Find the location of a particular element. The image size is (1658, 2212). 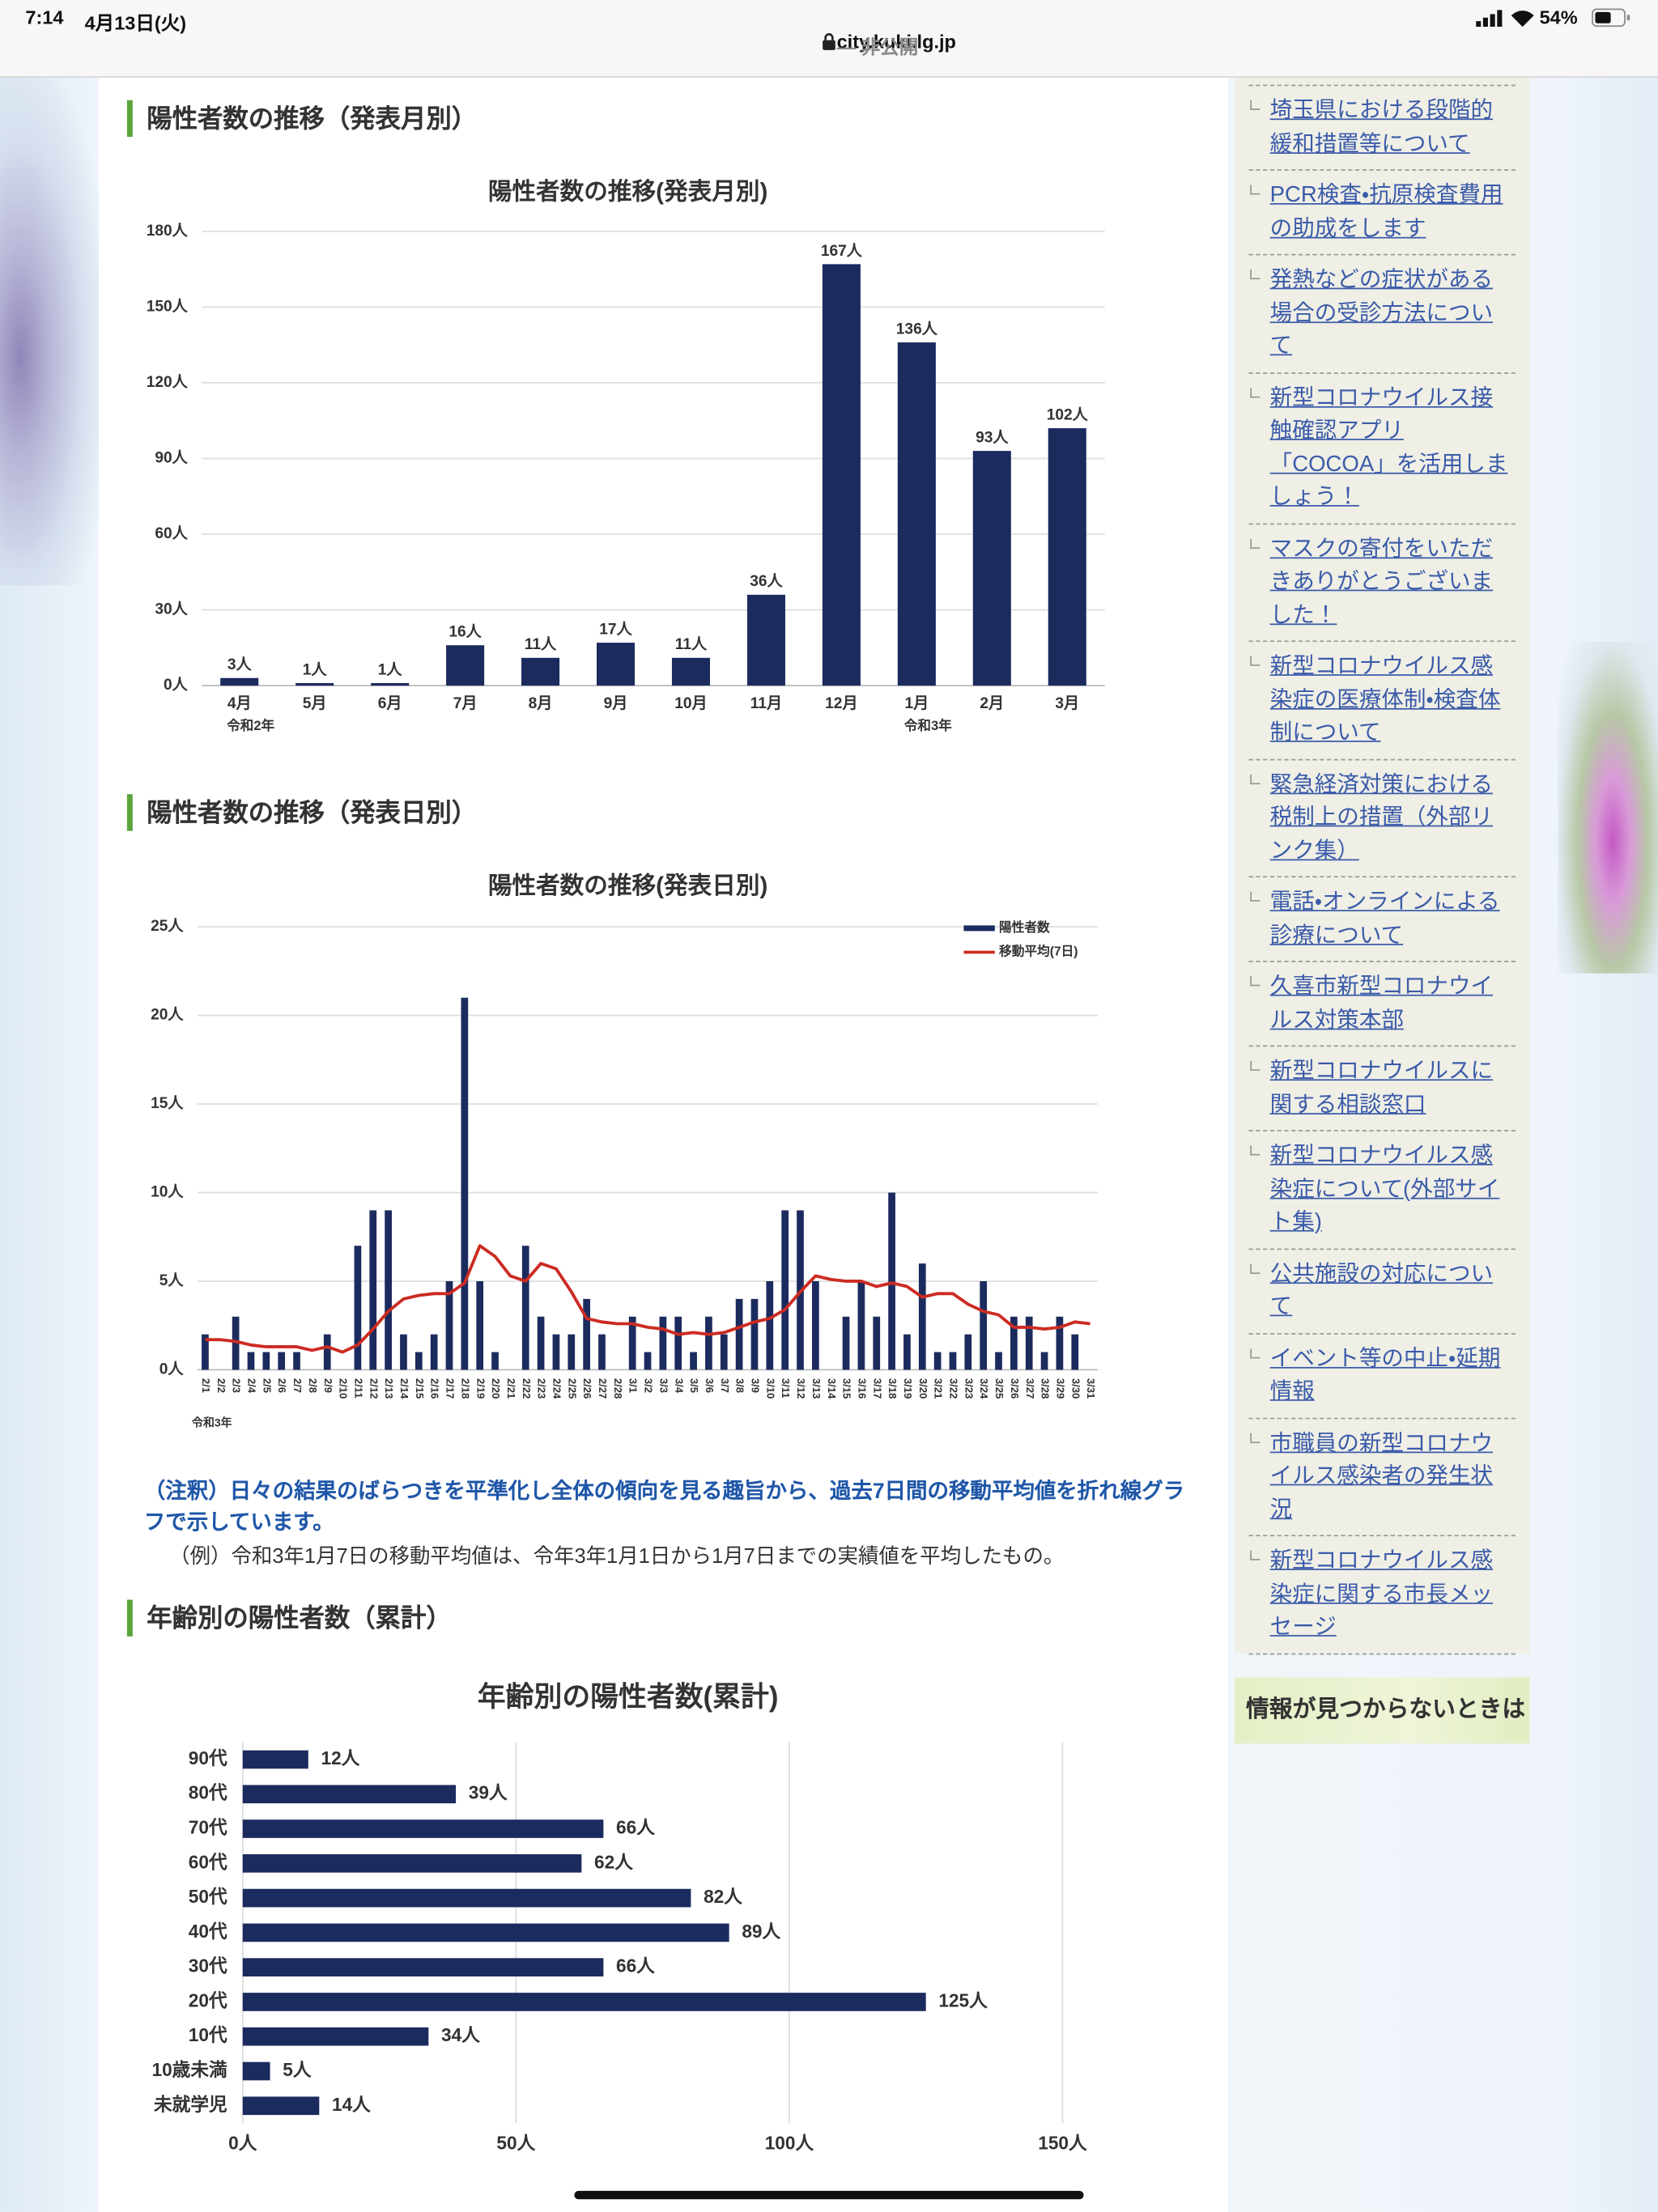

x-tick-label: 2/10 is located at coordinates (344, 1388).